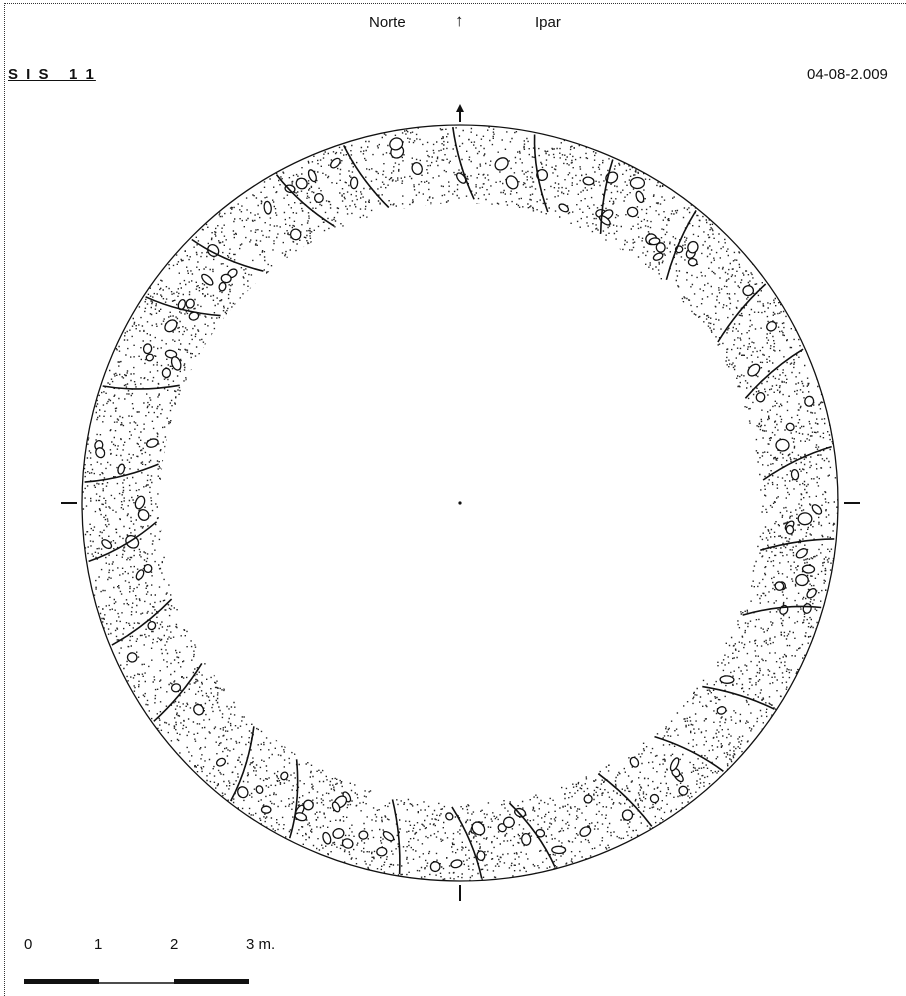  Describe the element at coordinates (28, 944) in the screenshot. I see `scale-tick-0: 0` at that location.